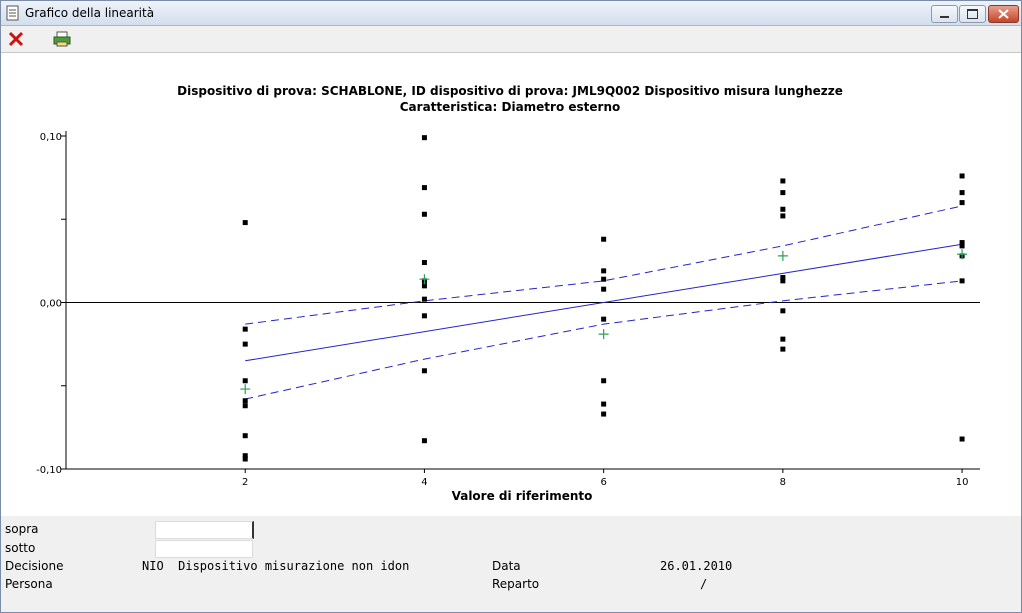 The height and width of the screenshot is (613, 1022). Describe the element at coordinates (506, 566) in the screenshot. I see `date-label: Data` at that location.